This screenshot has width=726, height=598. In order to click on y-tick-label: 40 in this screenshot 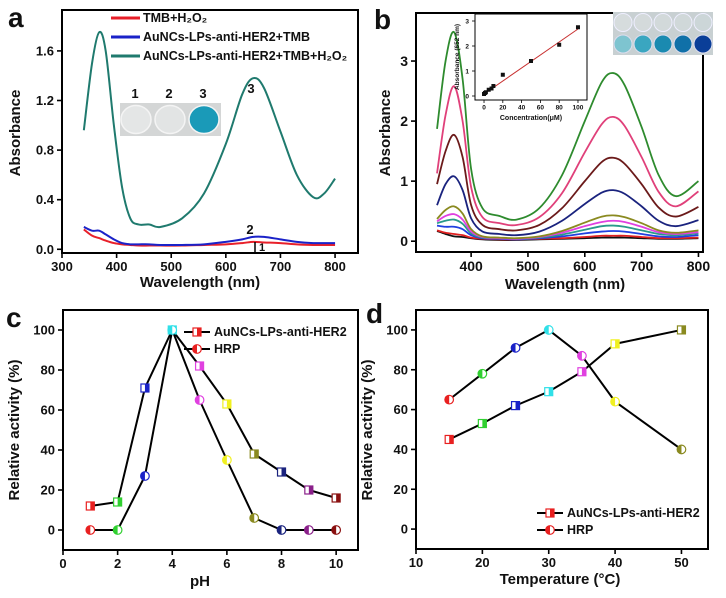, I will do `click(48, 450)`.